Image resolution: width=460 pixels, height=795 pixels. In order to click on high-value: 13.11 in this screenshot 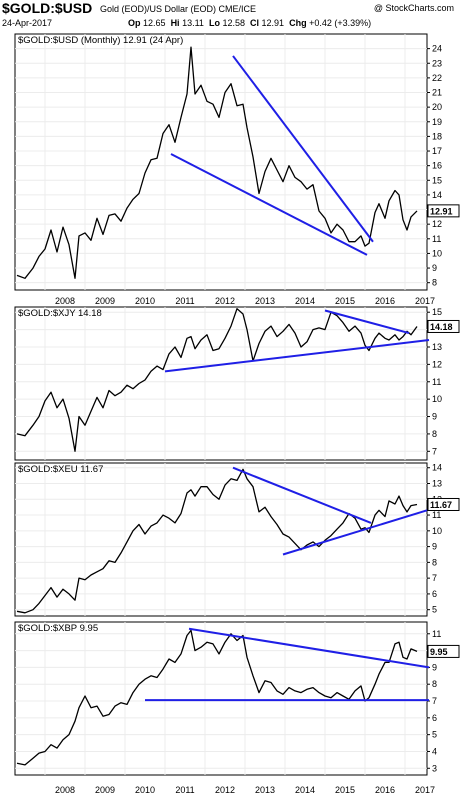, I will do `click(193, 23)`.